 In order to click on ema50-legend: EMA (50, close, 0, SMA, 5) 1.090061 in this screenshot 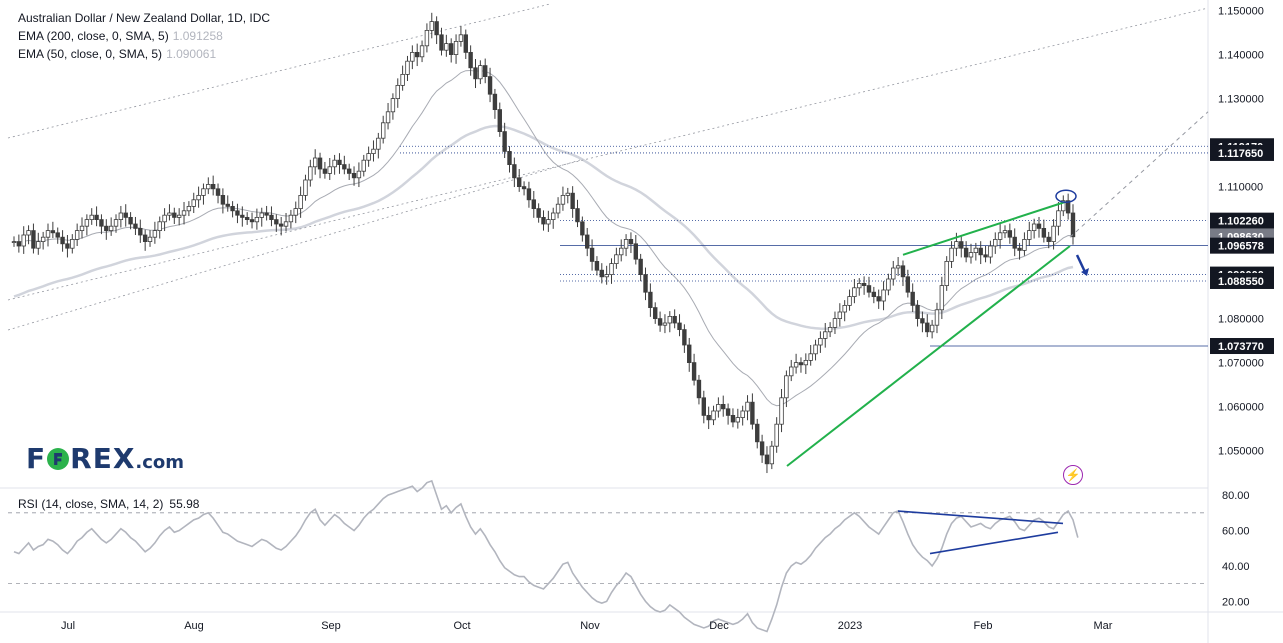, I will do `click(117, 54)`.